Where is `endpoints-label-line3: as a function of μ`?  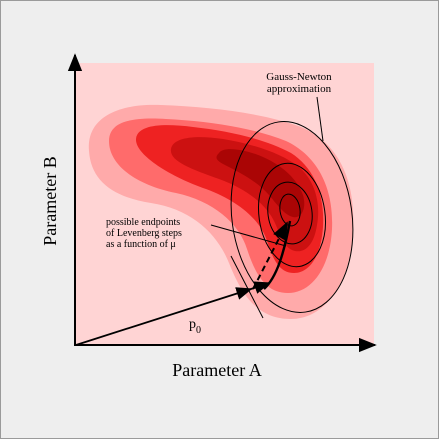
endpoints-label-line3: as a function of μ is located at coordinates (141, 244).